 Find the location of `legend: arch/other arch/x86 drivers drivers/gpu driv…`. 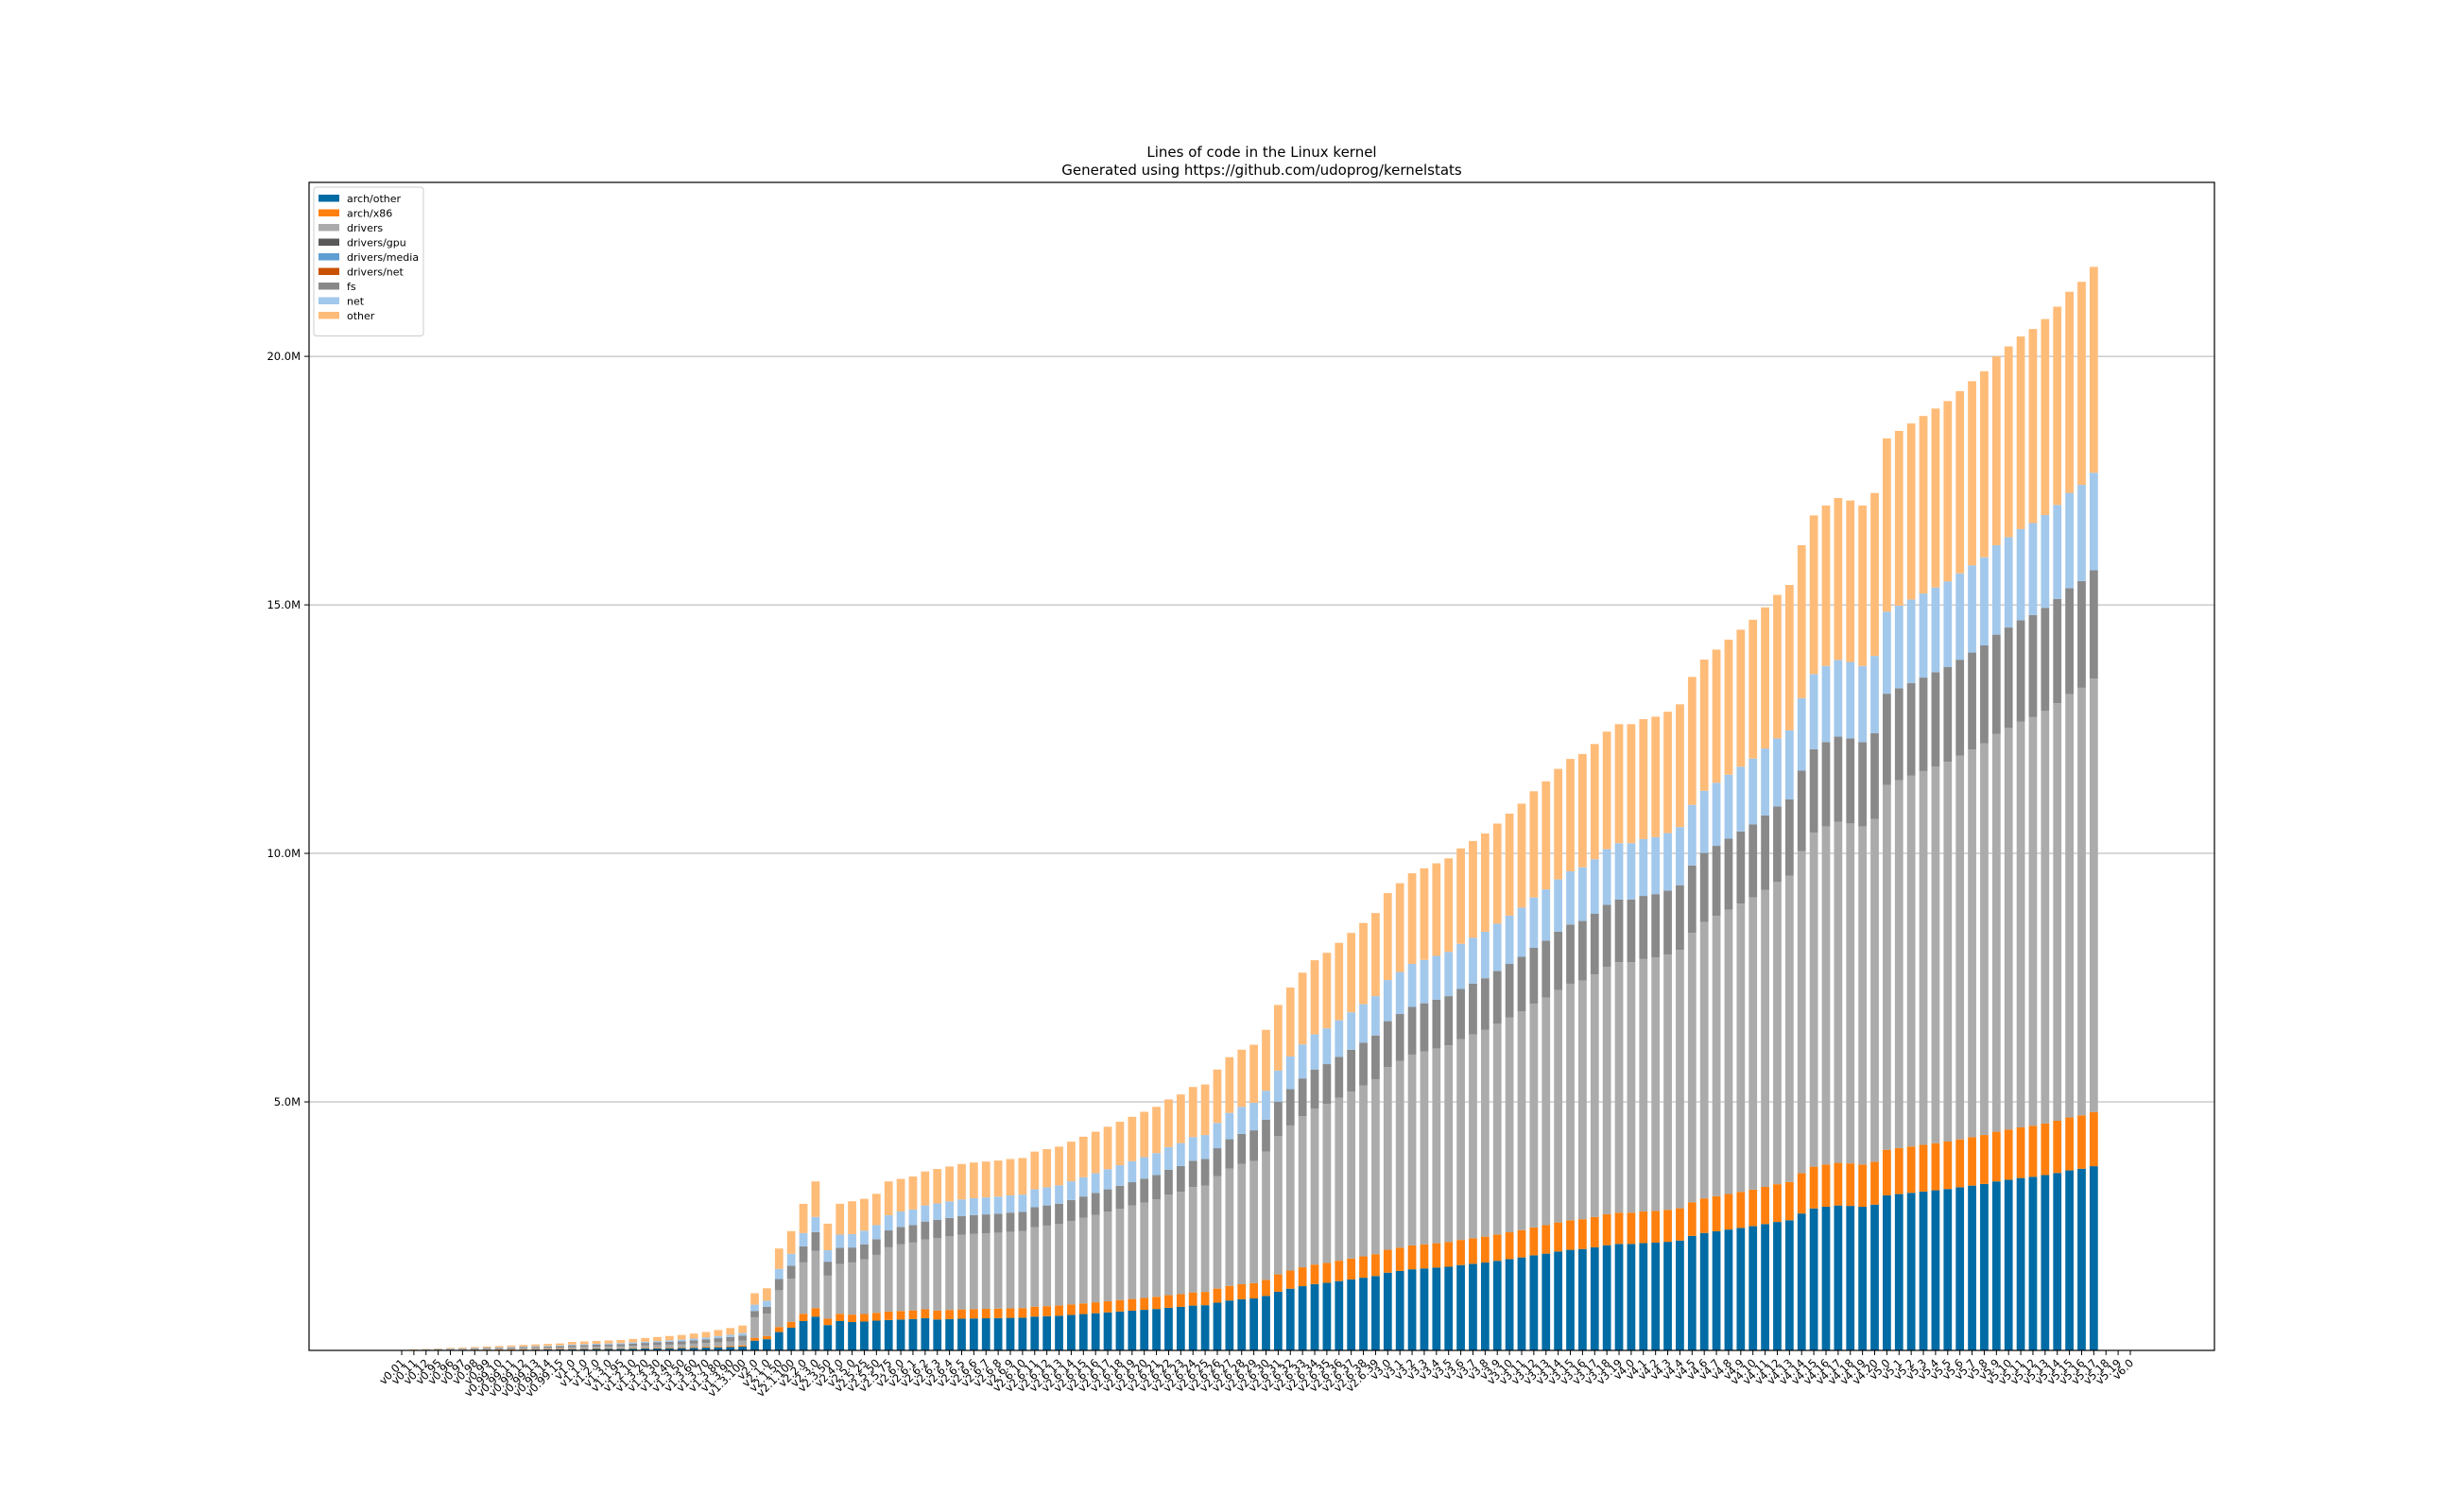

legend: arch/other arch/x86 drivers drivers/gpu driv… is located at coordinates (368, 261).